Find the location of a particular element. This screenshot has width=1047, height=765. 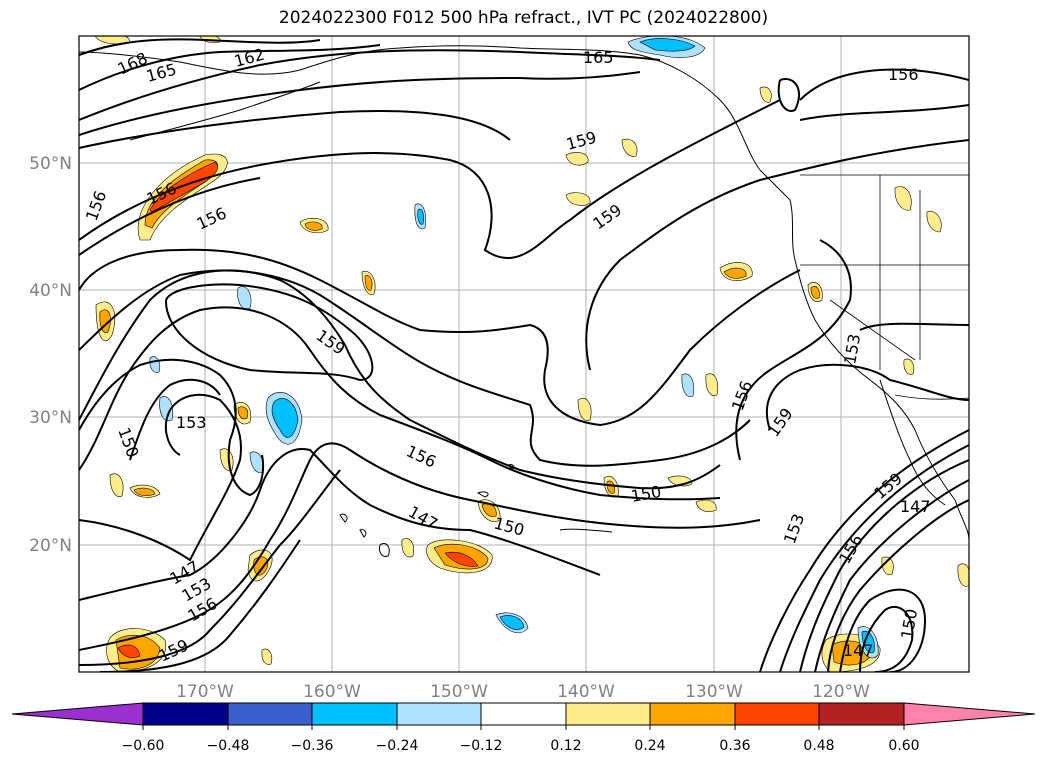

colorbar-ticks is located at coordinates (523, 727).